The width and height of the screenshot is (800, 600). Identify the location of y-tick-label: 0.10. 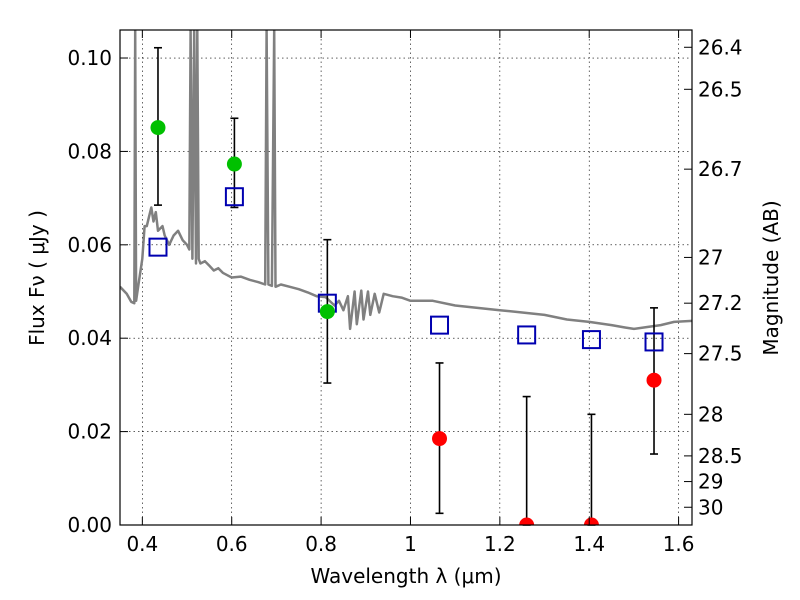
(89, 58).